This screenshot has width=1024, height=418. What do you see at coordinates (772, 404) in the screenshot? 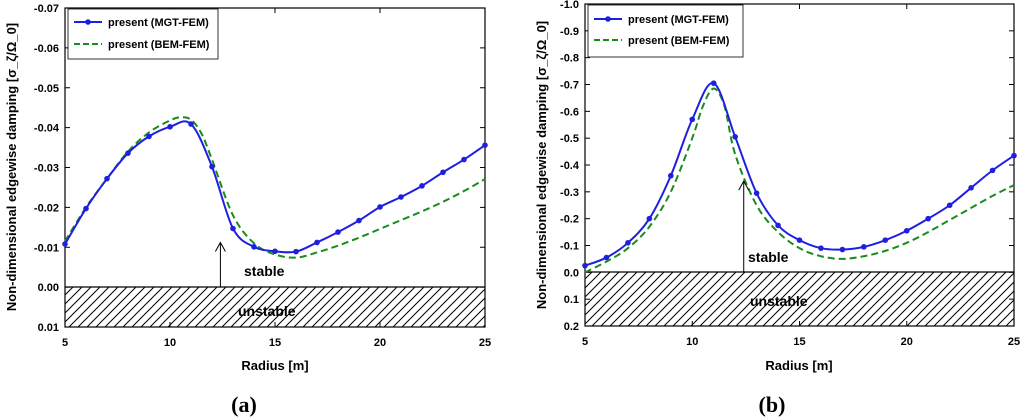
I see `panel-caption-b: (b)` at bounding box center [772, 404].